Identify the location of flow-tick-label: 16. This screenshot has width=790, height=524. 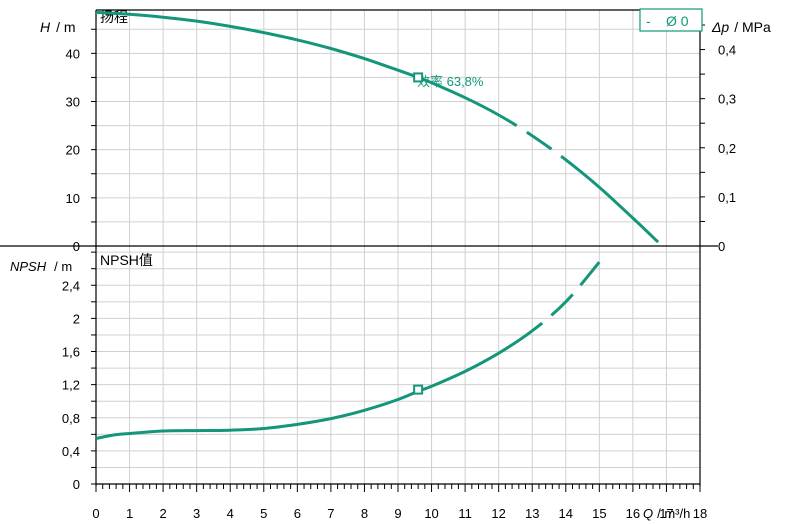
(633, 513).